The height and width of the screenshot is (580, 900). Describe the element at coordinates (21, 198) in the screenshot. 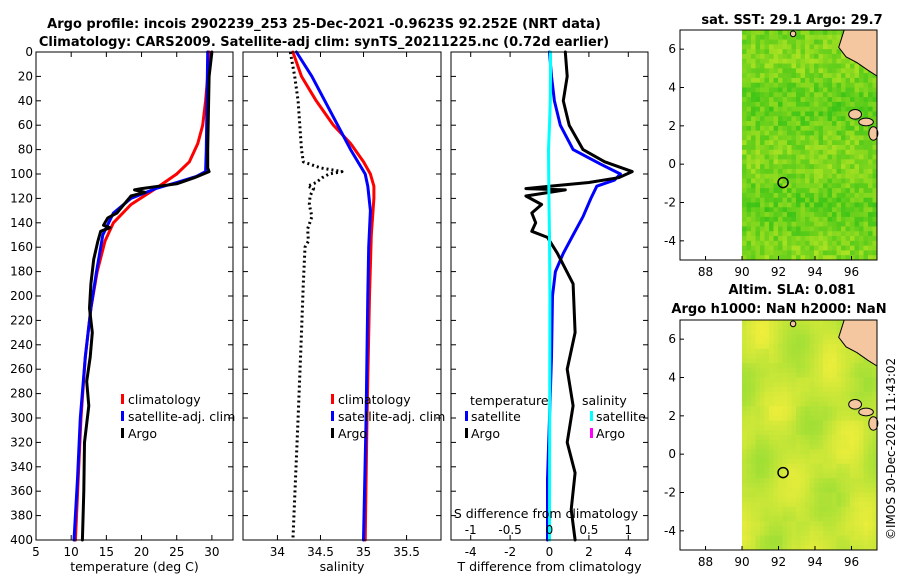

I see `temp-ytick-label: 120` at that location.